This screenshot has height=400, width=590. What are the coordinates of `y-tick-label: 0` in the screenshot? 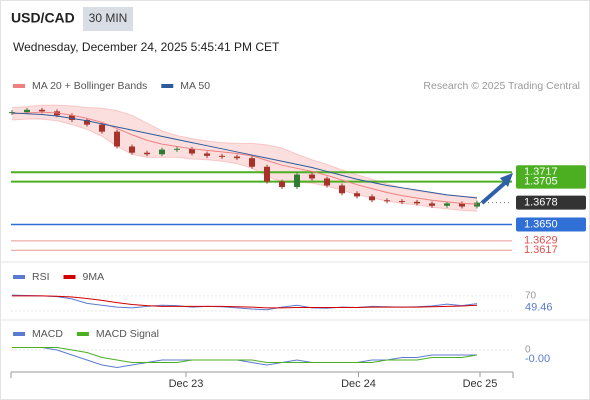 It's located at (528, 350).